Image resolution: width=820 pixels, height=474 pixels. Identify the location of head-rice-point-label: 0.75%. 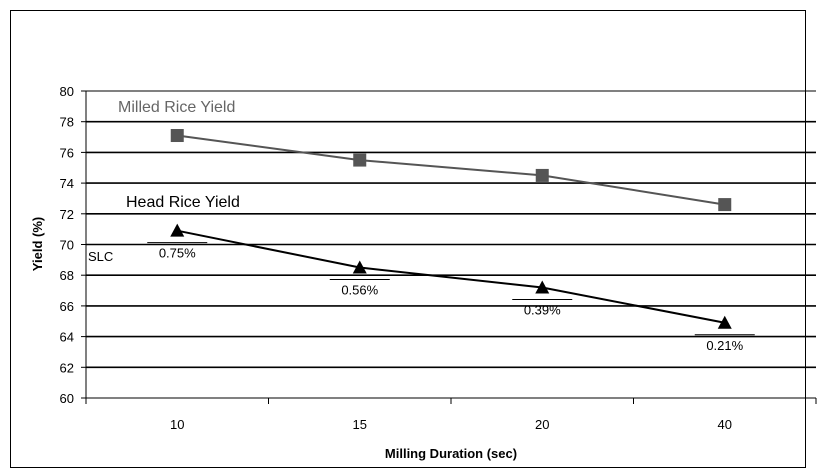
(177, 253).